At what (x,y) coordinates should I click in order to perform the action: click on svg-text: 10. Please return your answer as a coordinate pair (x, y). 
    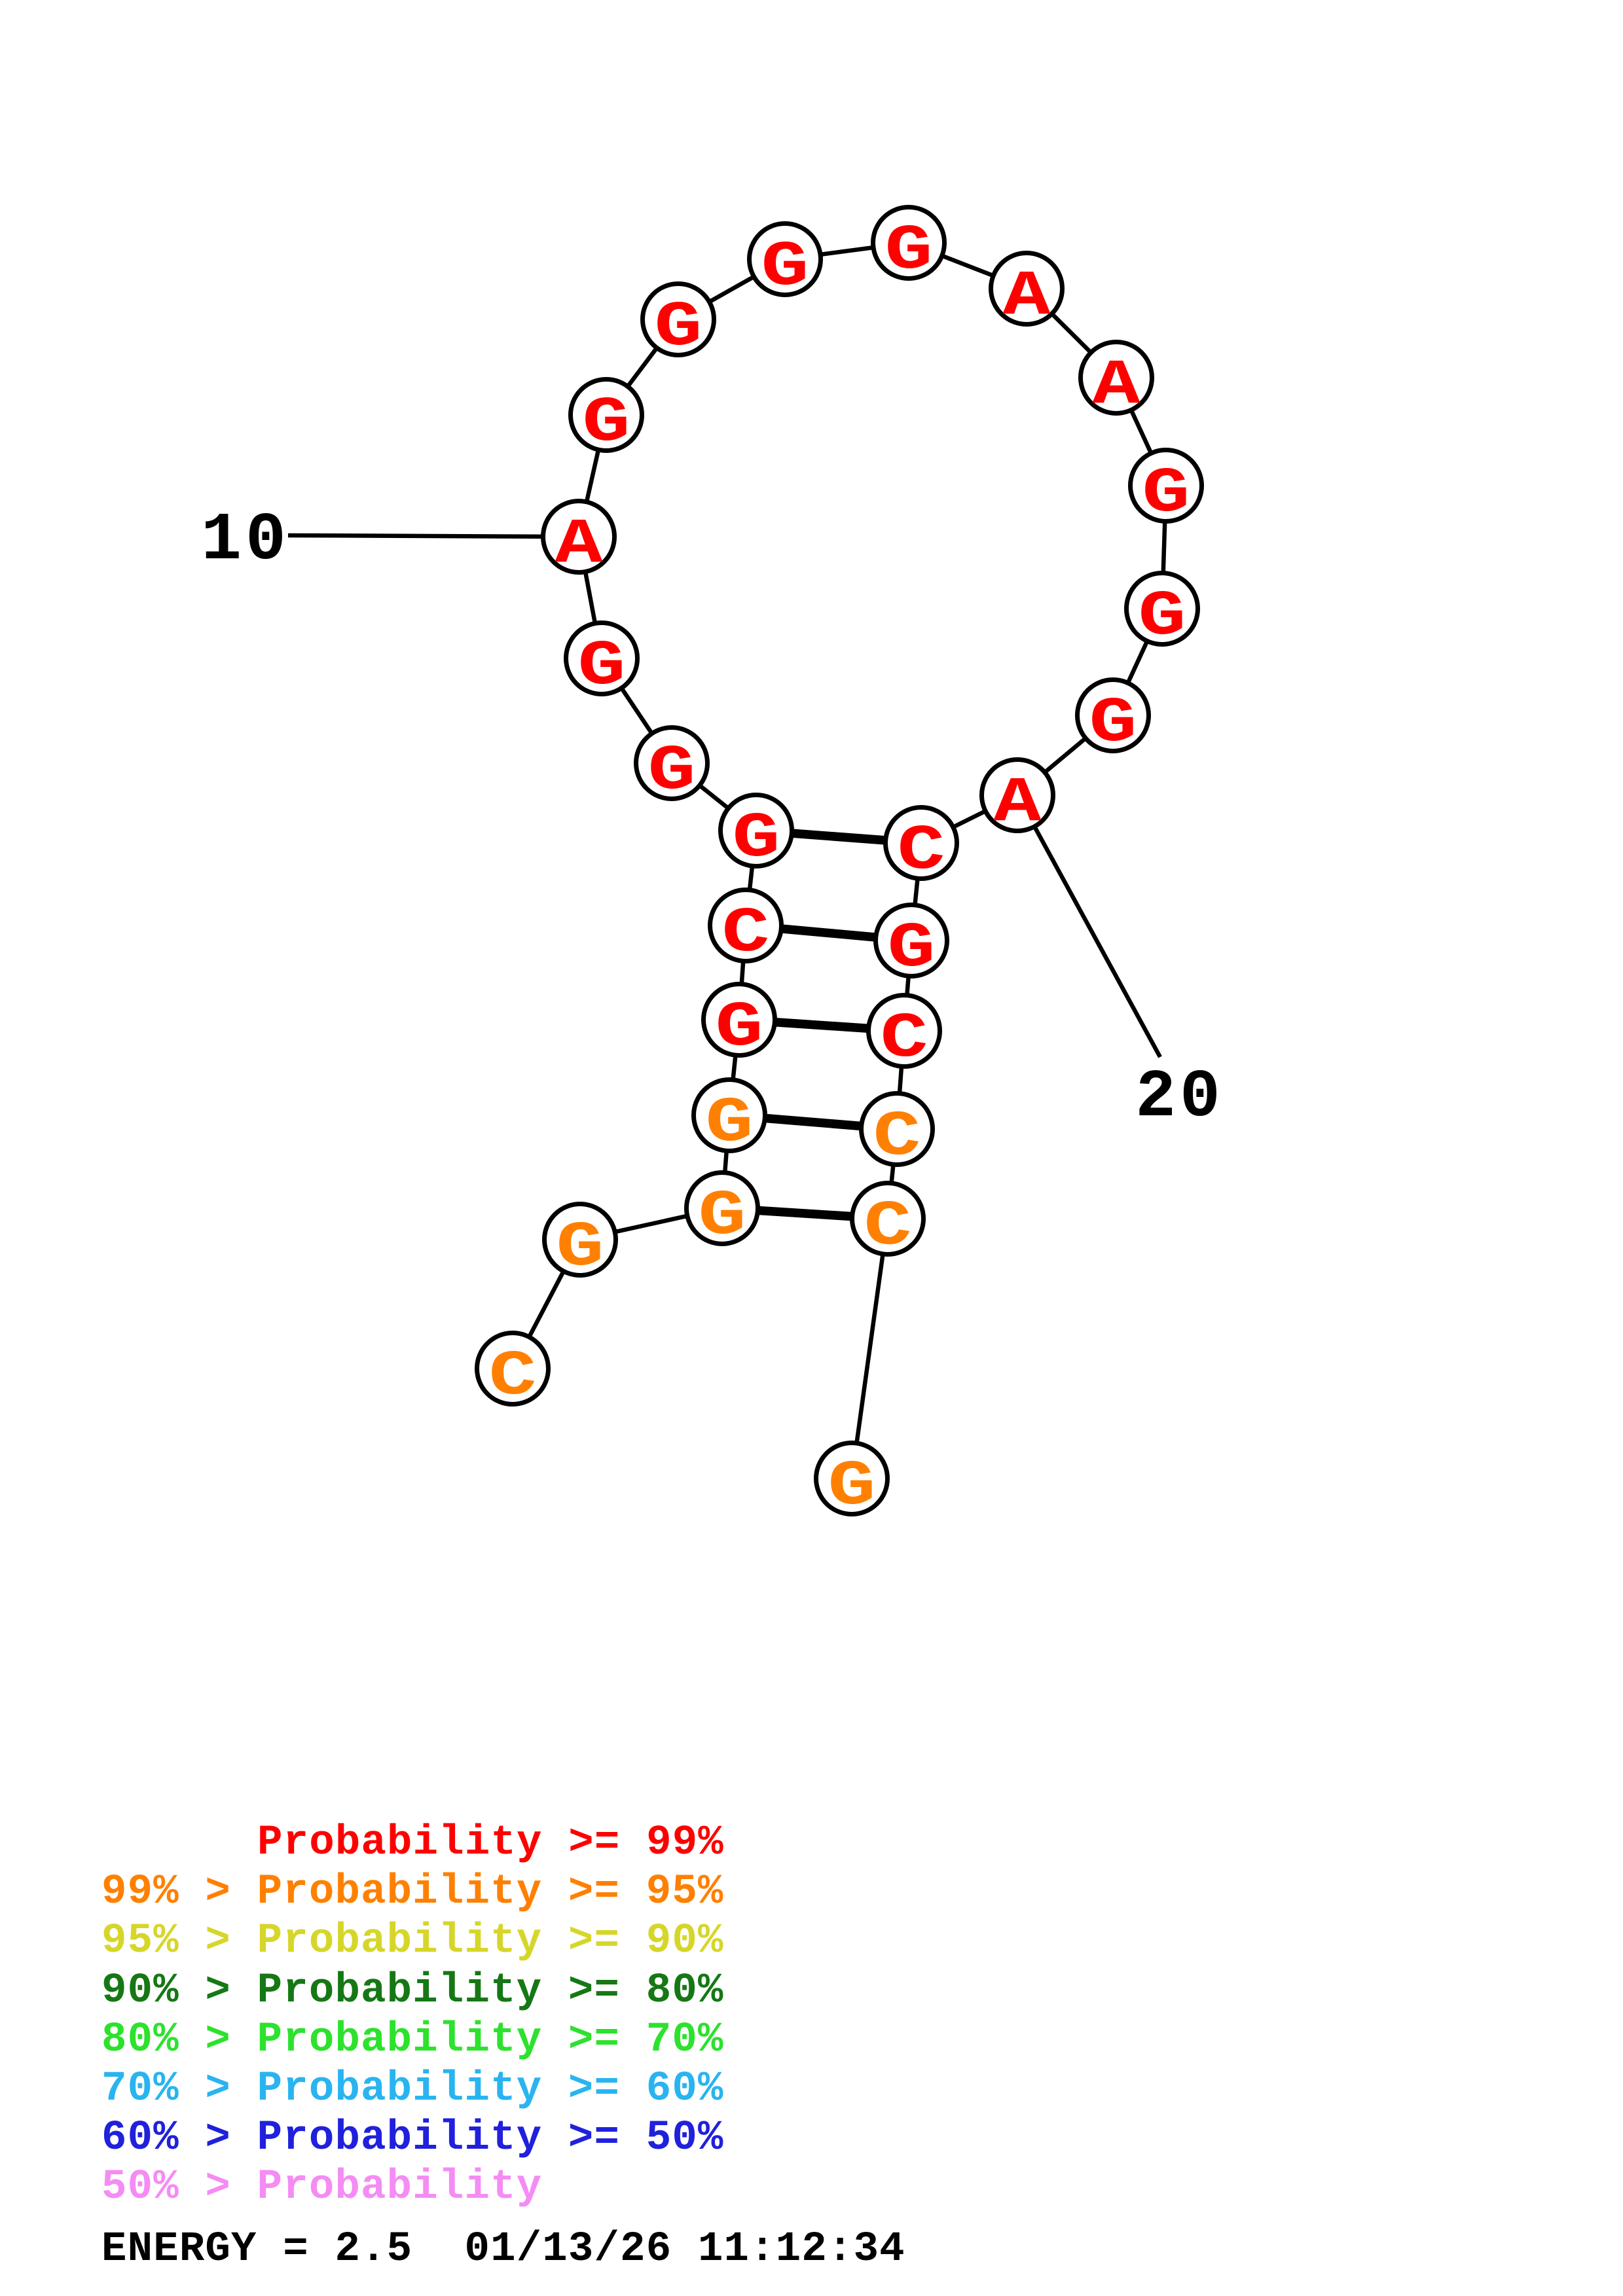
    Looking at the image, I should click on (245, 540).